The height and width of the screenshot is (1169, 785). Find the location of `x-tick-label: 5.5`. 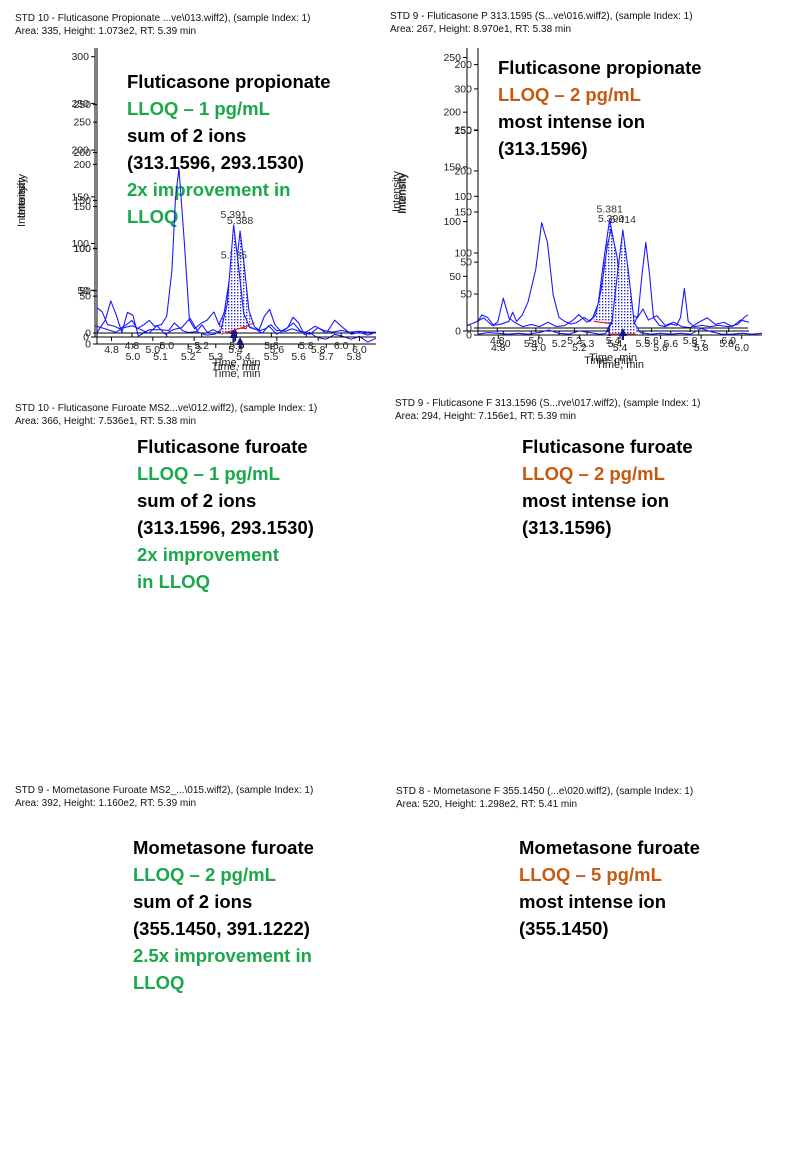

x-tick-label: 5.5 is located at coordinates (643, 344).